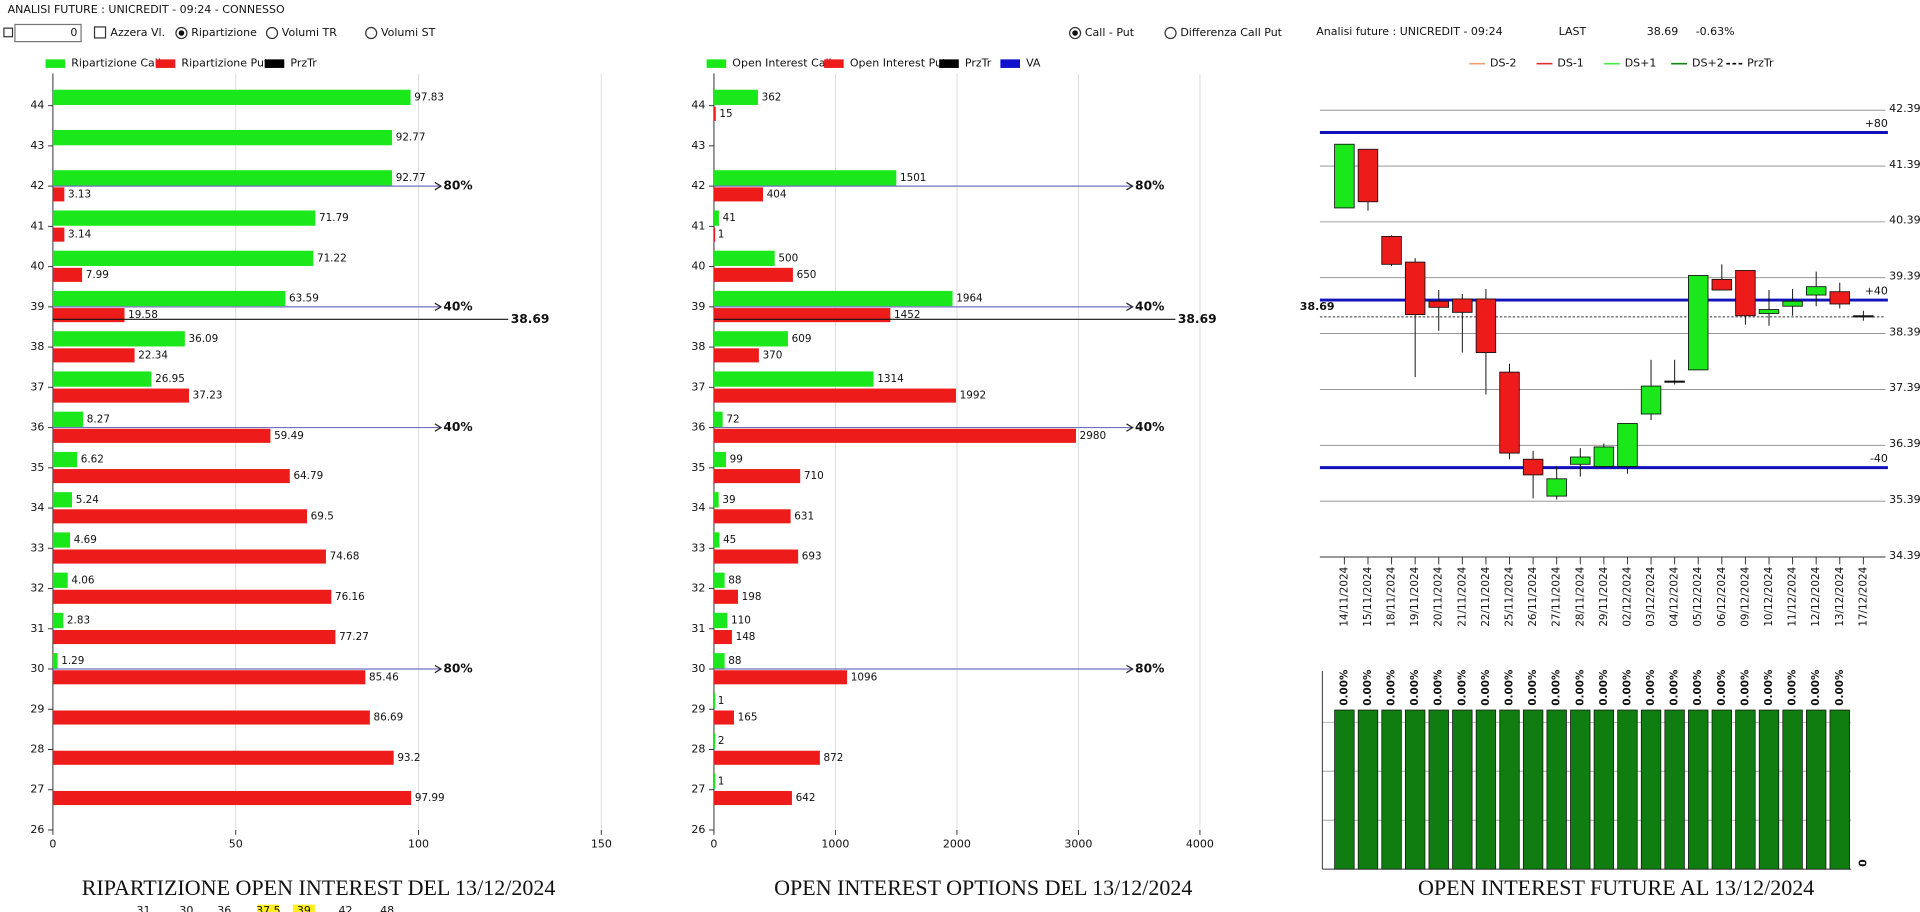 The width and height of the screenshot is (1920, 912). What do you see at coordinates (1510, 596) in the screenshot?
I see `x-tick-label: 25/11/2024` at bounding box center [1510, 596].